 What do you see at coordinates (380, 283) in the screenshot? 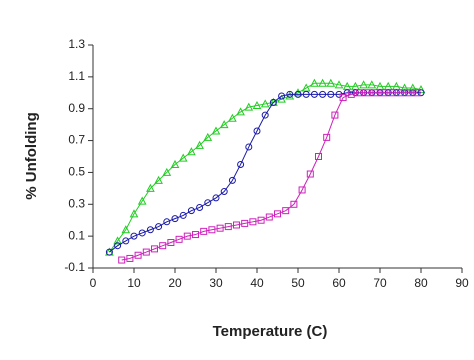
I see `x-tick-label: 70` at bounding box center [380, 283].